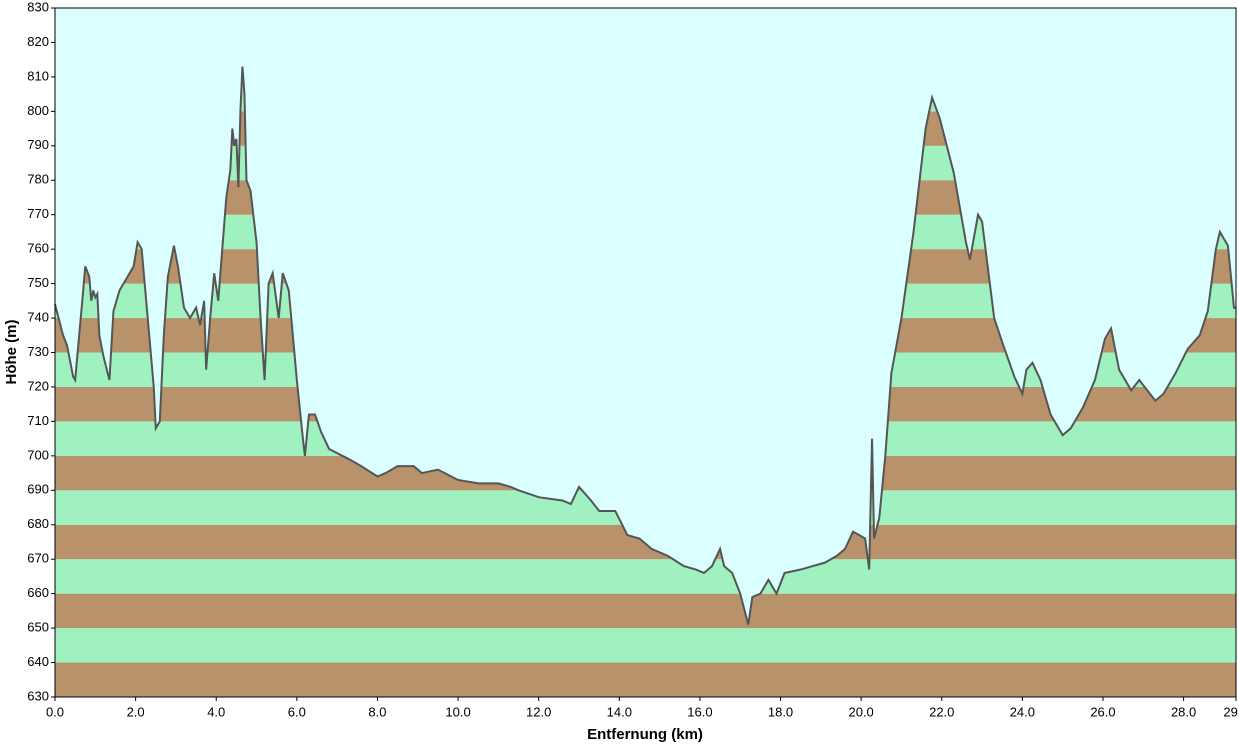  I want to click on y-tick-label: 710, so click(38, 420).